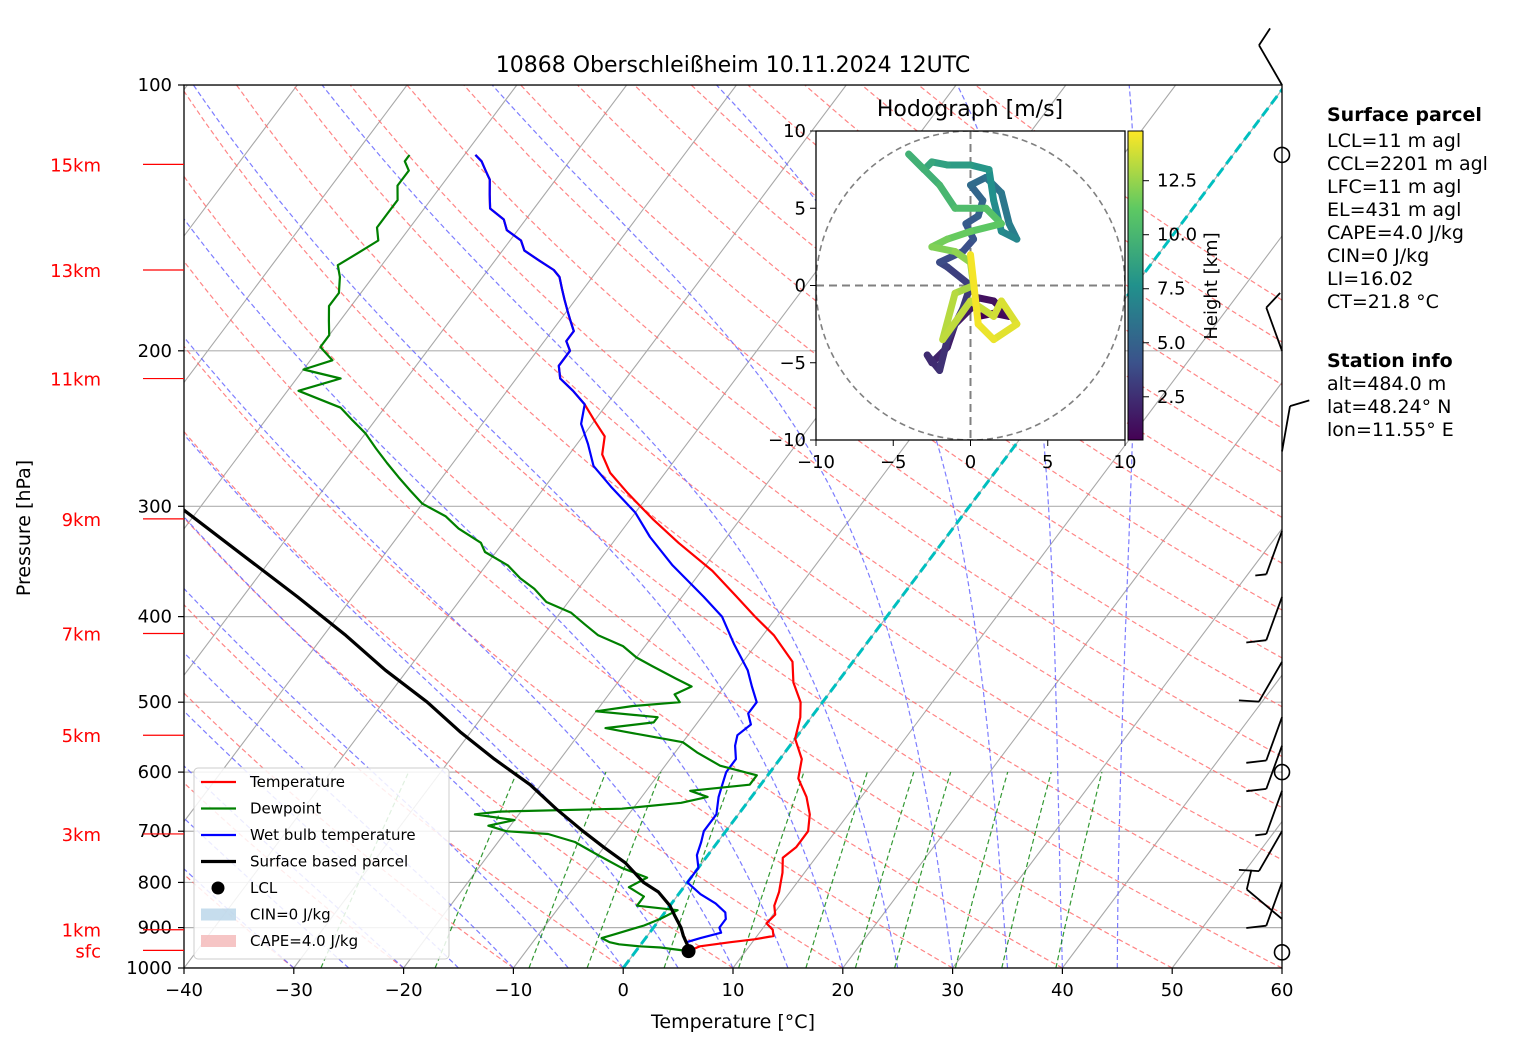 This screenshot has height=1054, width=1517. I want to click on chart-title: 10868 Oberschleißheim 10.11.2024 12UTC, so click(733, 65).